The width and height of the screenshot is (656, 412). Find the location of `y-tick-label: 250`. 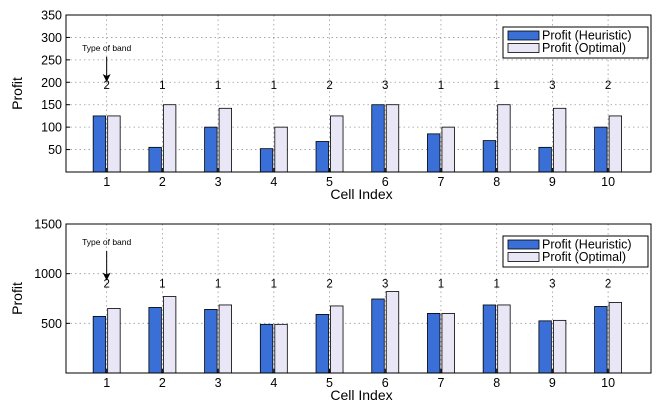

y-tick-label: 250 is located at coordinates (51, 60).